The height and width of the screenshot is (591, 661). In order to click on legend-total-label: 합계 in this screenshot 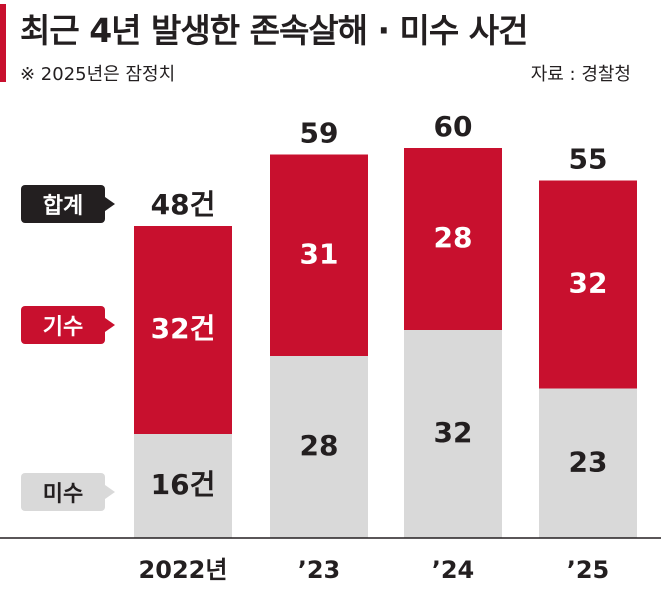, I will do `click(63, 206)`.